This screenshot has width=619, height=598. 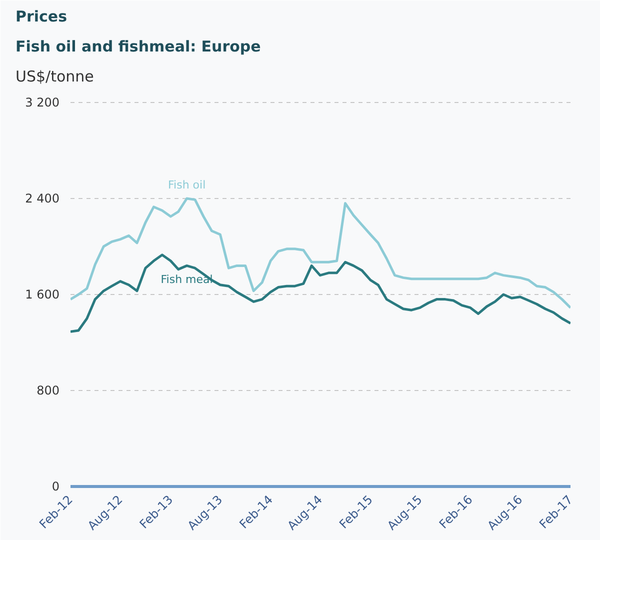 What do you see at coordinates (320, 293) in the screenshot?
I see `line-series` at bounding box center [320, 293].